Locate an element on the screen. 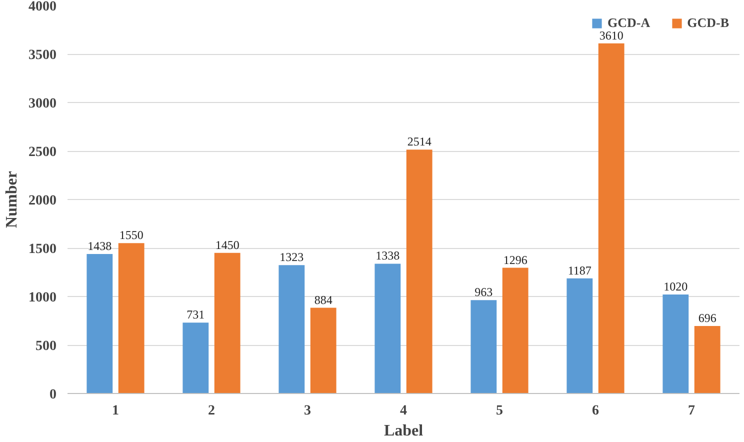 This screenshot has width=744, height=442. x-tick-label: 6 is located at coordinates (595, 411).